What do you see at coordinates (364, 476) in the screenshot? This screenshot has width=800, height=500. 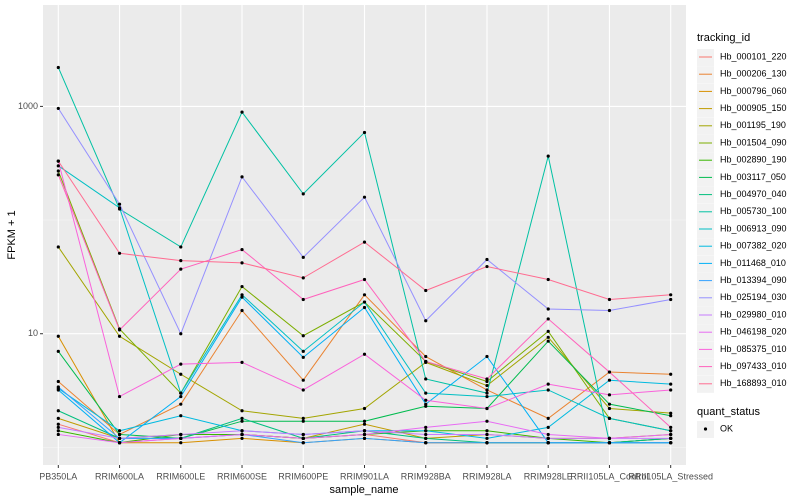 I see `x-tick-label: RRIM901LA` at bounding box center [364, 476].